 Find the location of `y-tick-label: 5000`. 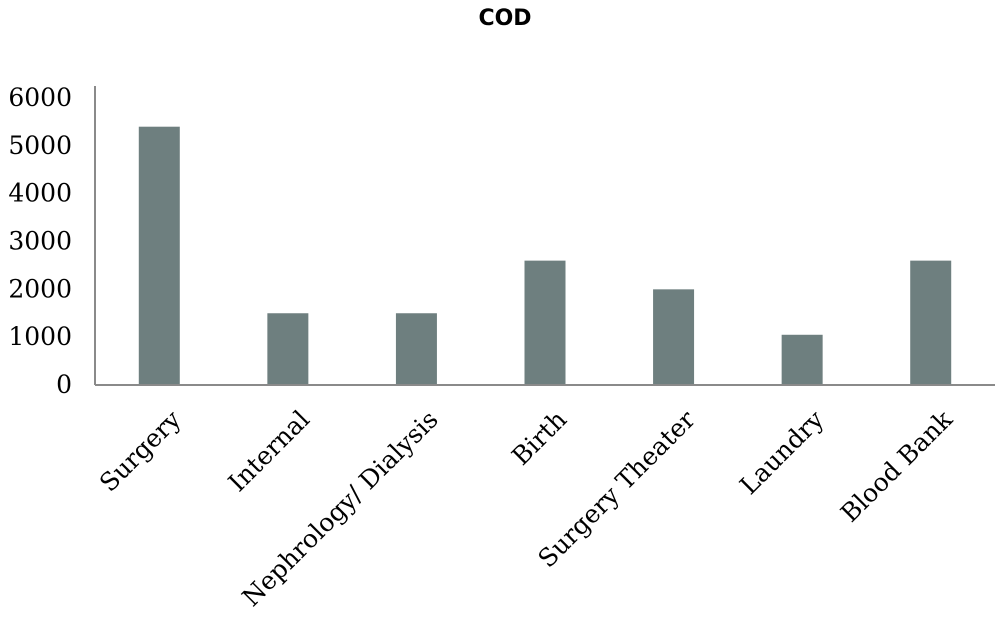

y-tick-label: 5000 is located at coordinates (40, 145).